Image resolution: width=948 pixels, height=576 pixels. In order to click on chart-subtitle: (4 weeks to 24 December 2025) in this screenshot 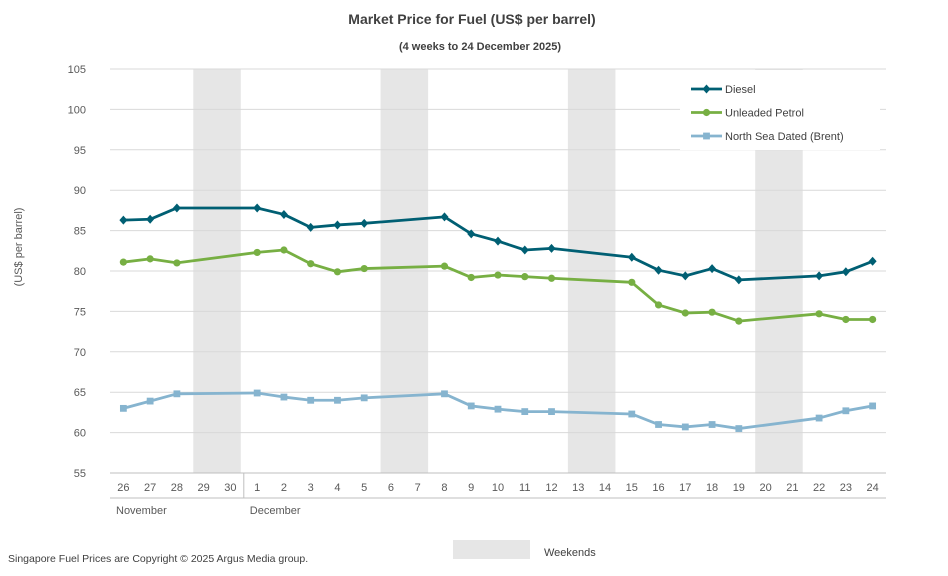, I will do `click(480, 47)`.